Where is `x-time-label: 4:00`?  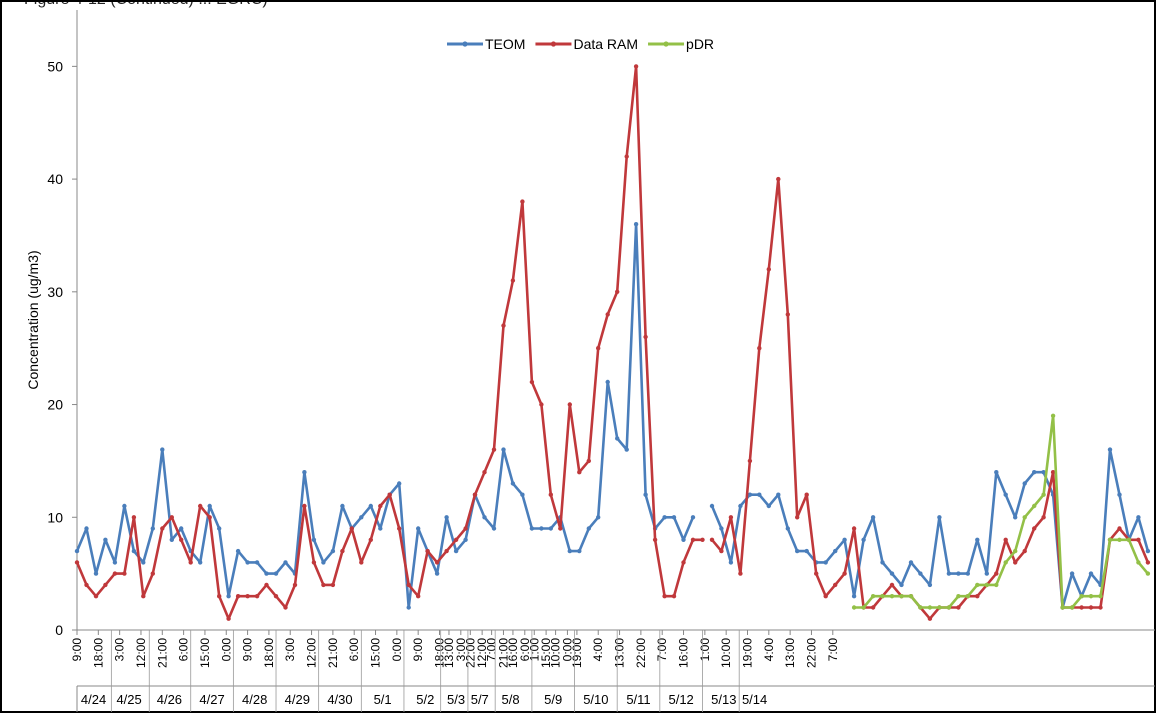
x-time-label: 4:00 is located at coordinates (598, 650).